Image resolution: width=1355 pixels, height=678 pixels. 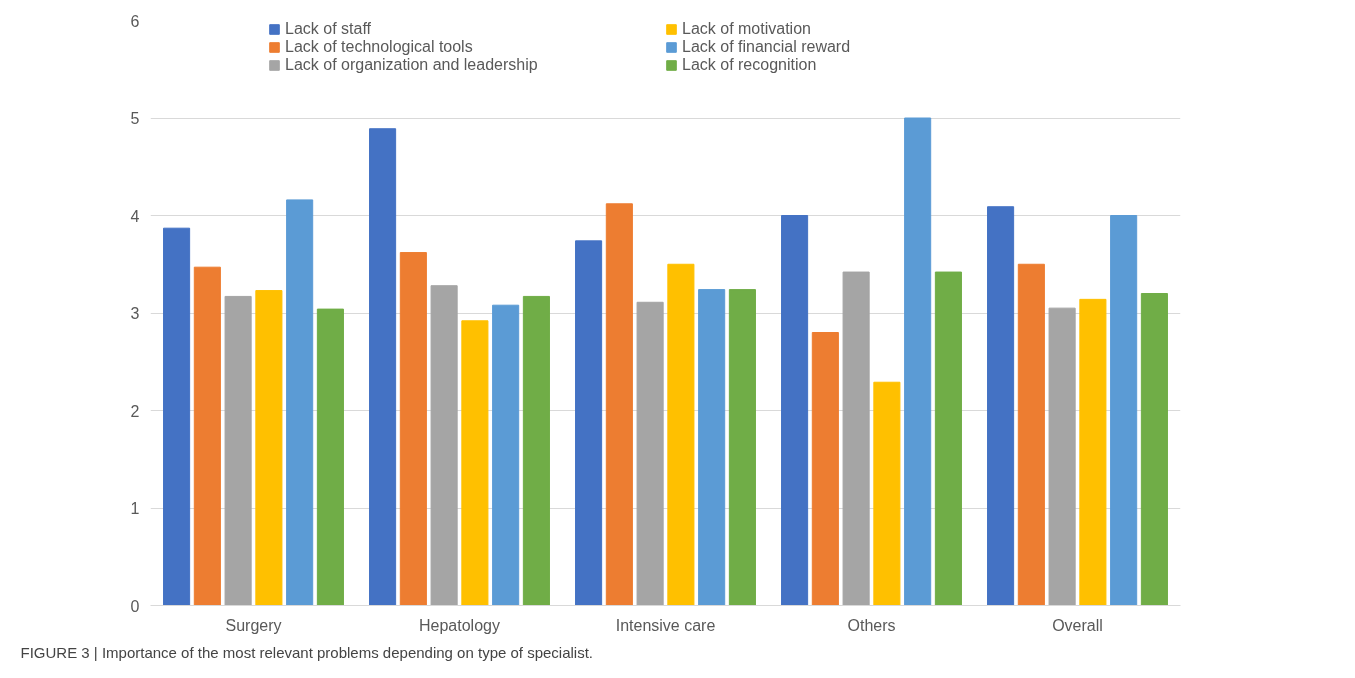 I want to click on x-tick-label: Intensive care, so click(x=665, y=625).